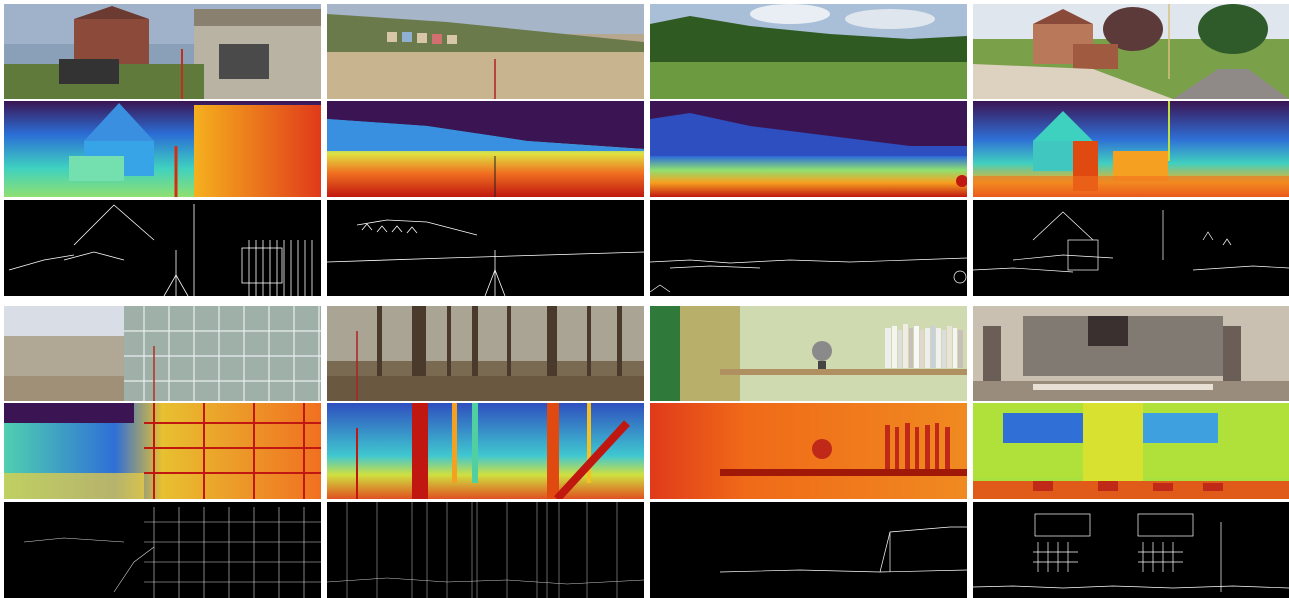 The width and height of the screenshot is (1289, 598). What do you see at coordinates (162, 451) in the screenshot?
I see `depth-greenhouse` at bounding box center [162, 451].